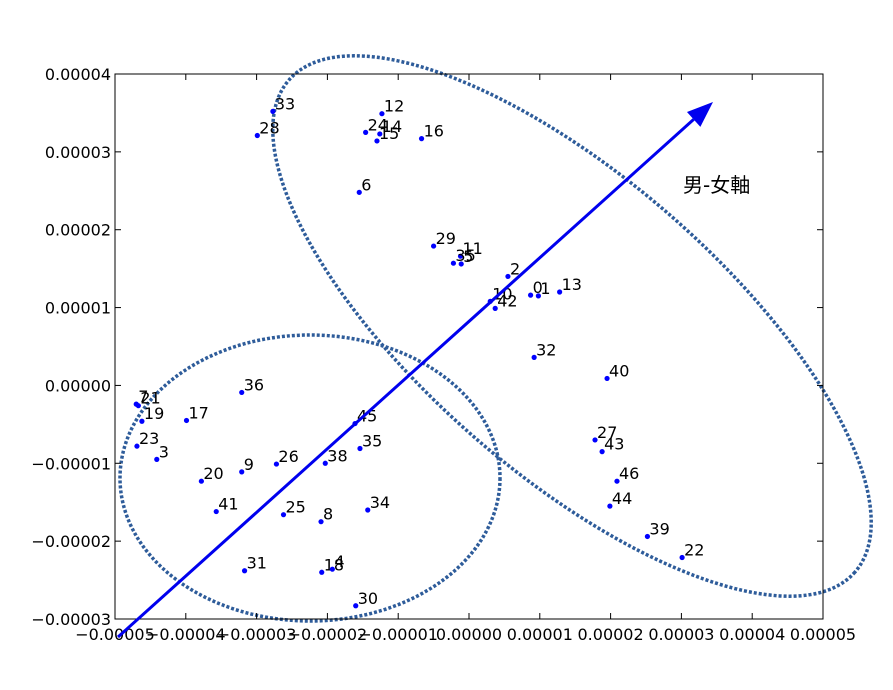 The image size is (893, 690). Describe the element at coordinates (366, 184) in the screenshot. I see `data-point-label: 6` at that location.